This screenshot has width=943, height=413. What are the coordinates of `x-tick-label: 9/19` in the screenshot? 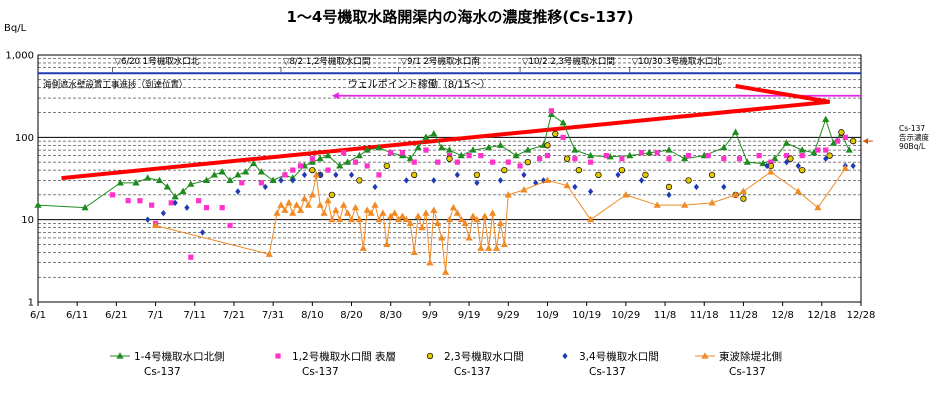 It's located at (469, 315).